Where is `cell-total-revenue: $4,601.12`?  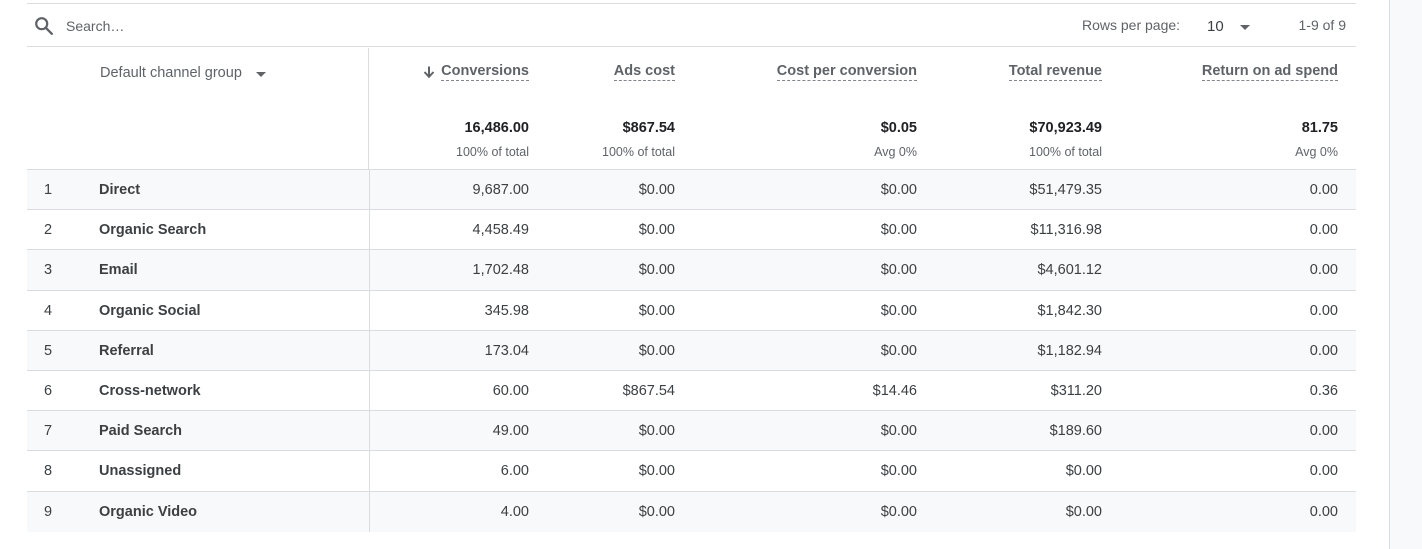
cell-total-revenue: $4,601.12 is located at coordinates (1069, 270).